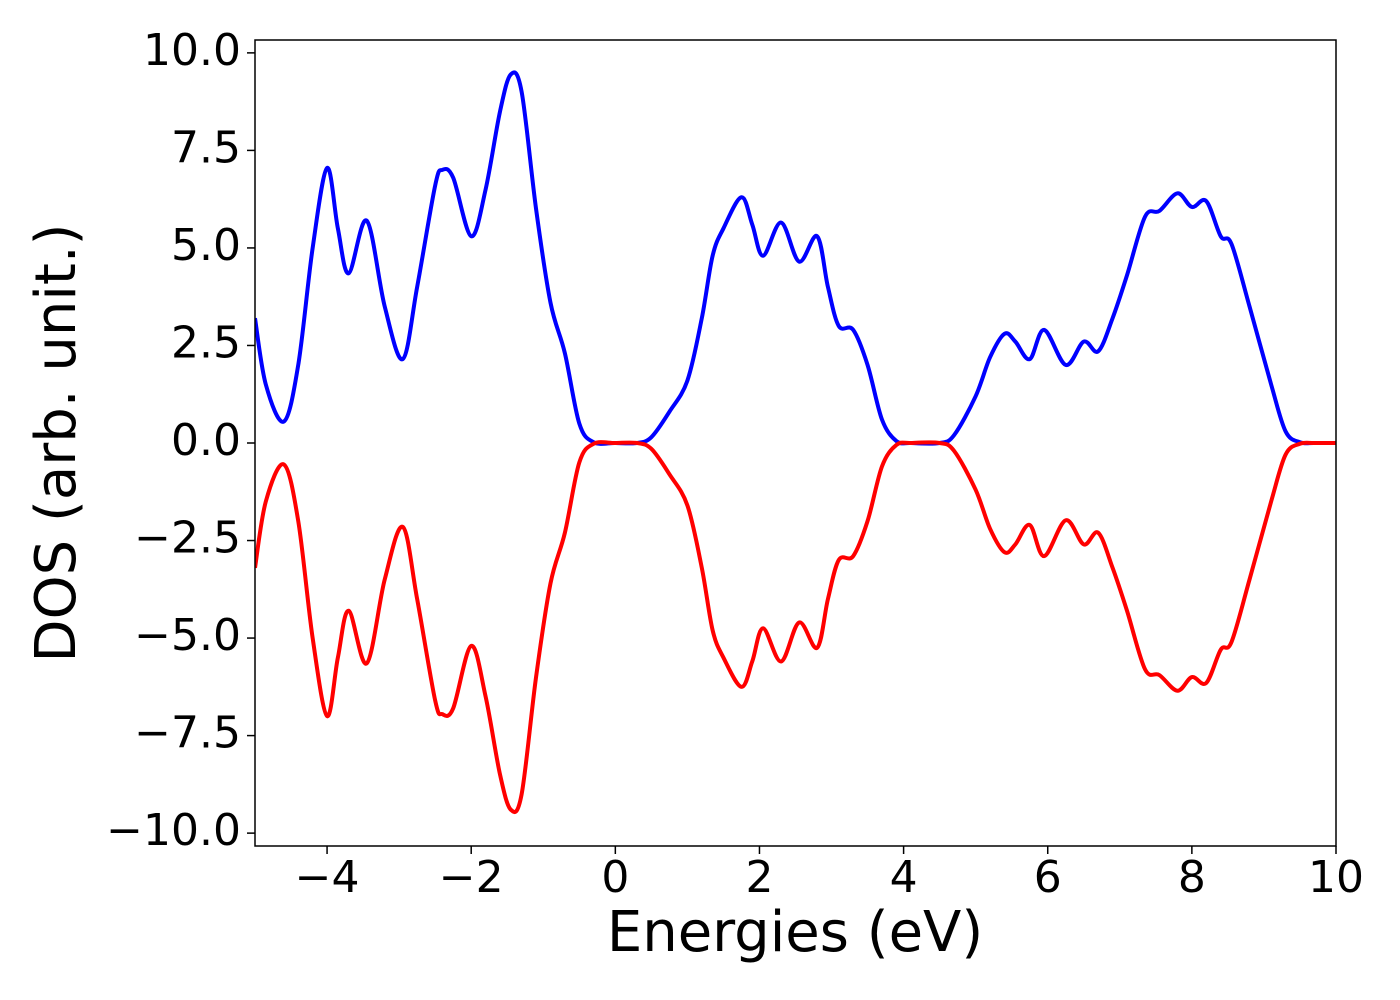 This screenshot has height=1000, width=1400. Describe the element at coordinates (1192, 877) in the screenshot. I see `x-tick-label: 8` at that location.